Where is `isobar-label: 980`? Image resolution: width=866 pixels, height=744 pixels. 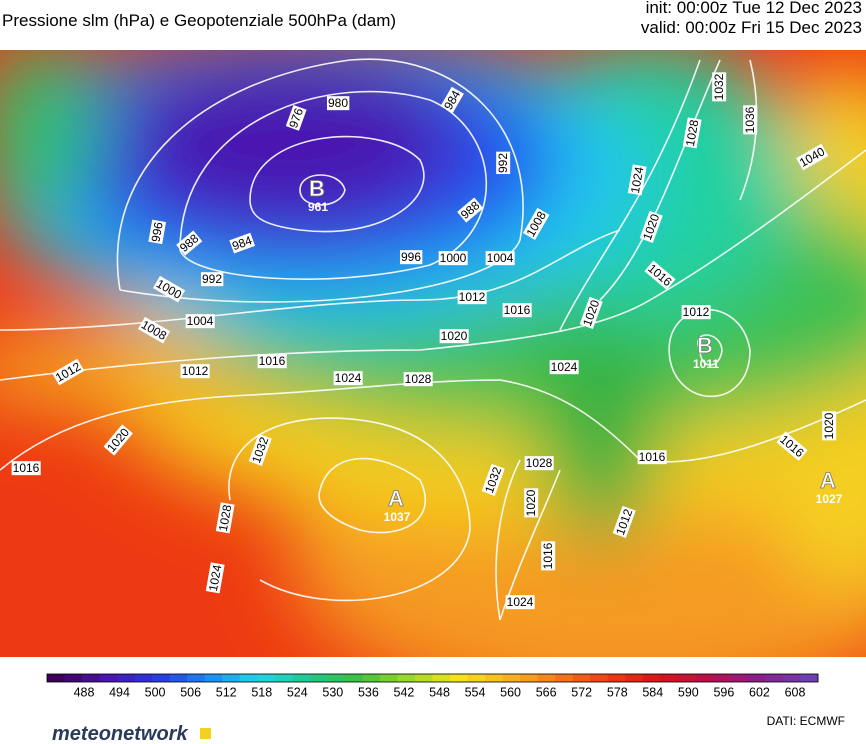
isobar-label: 980 is located at coordinates (338, 103).